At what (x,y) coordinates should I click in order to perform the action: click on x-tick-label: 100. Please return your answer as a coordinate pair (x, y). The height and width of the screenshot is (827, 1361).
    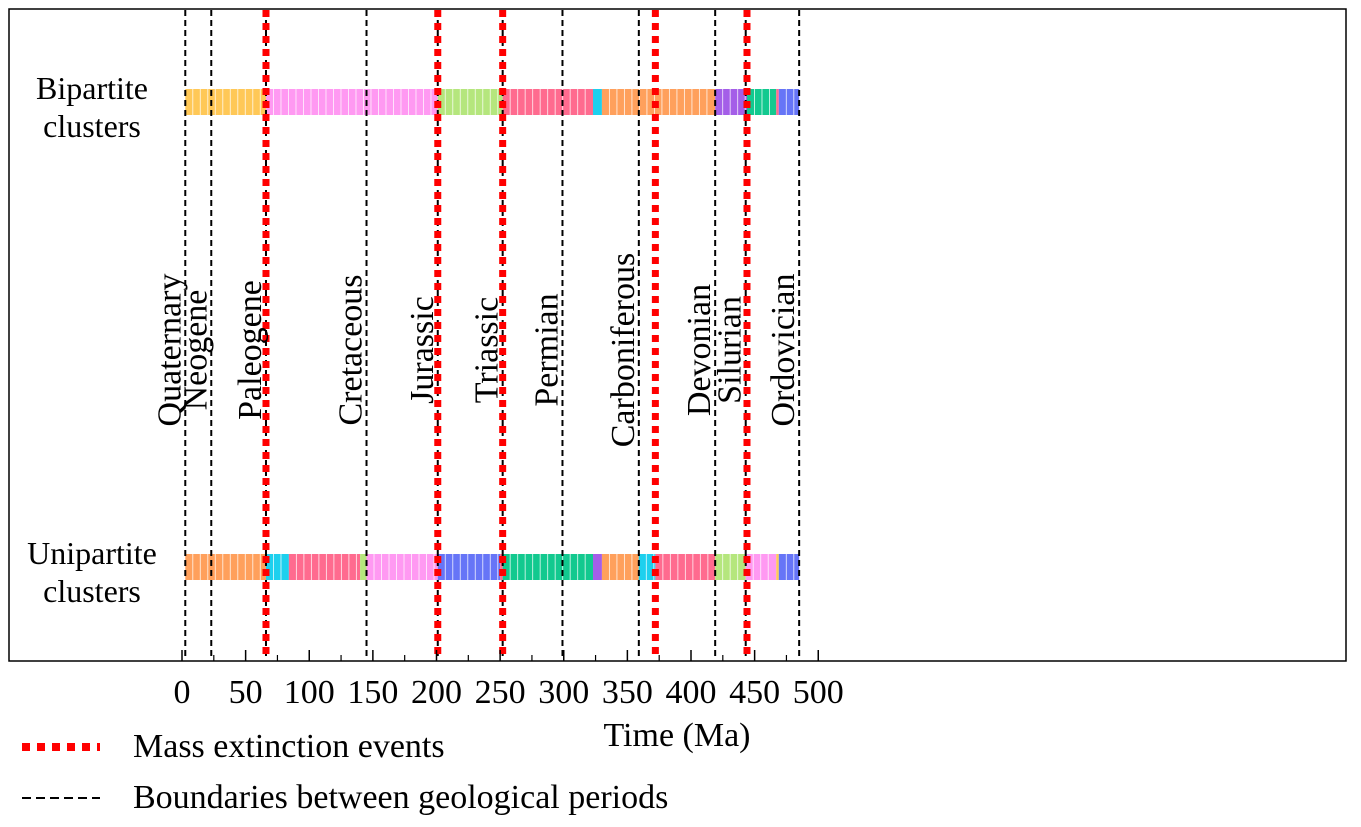
    Looking at the image, I should click on (309, 692).